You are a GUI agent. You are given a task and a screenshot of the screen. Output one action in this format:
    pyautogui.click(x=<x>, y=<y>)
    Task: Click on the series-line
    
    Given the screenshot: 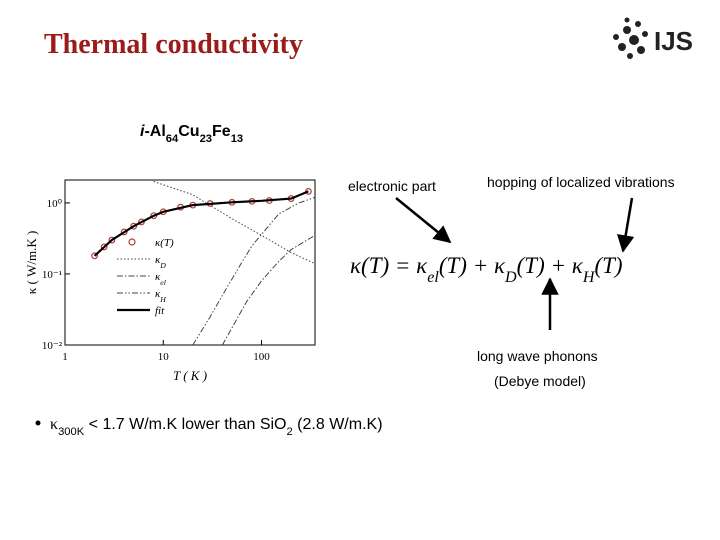 What is the action you would take?
    pyautogui.click(x=201, y=223)
    